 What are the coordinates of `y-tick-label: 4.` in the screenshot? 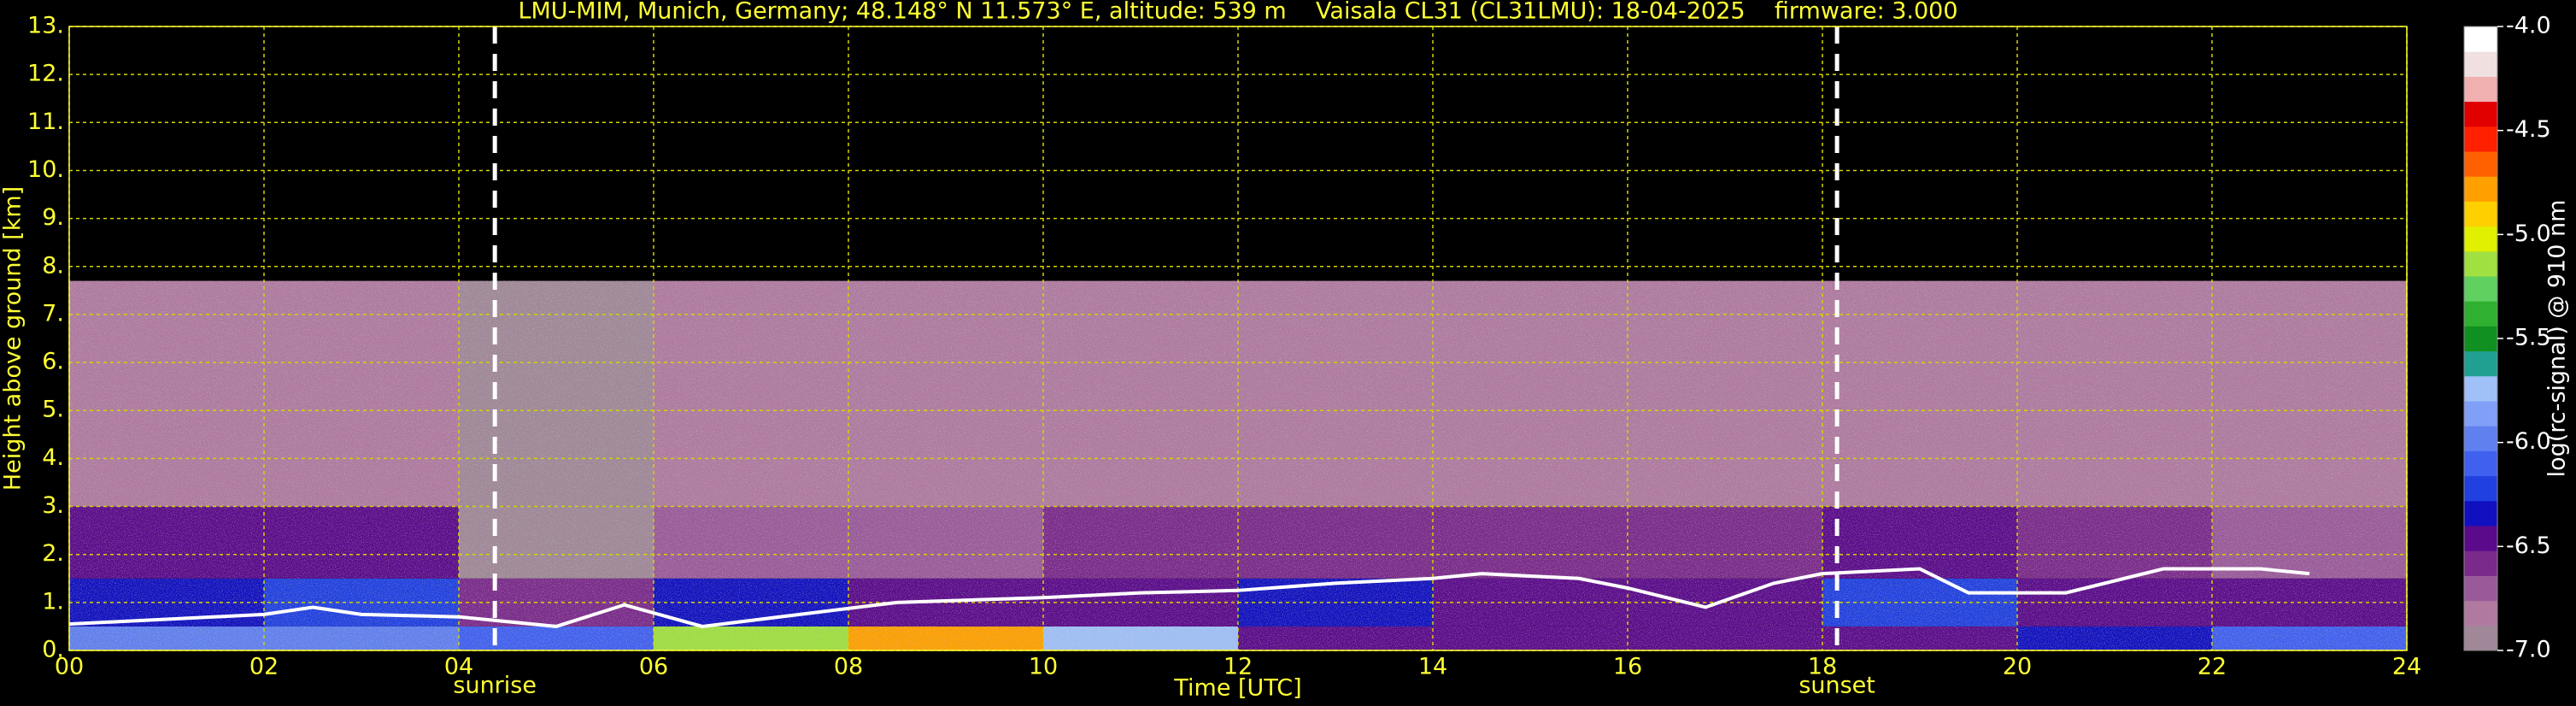 It's located at (53, 457).